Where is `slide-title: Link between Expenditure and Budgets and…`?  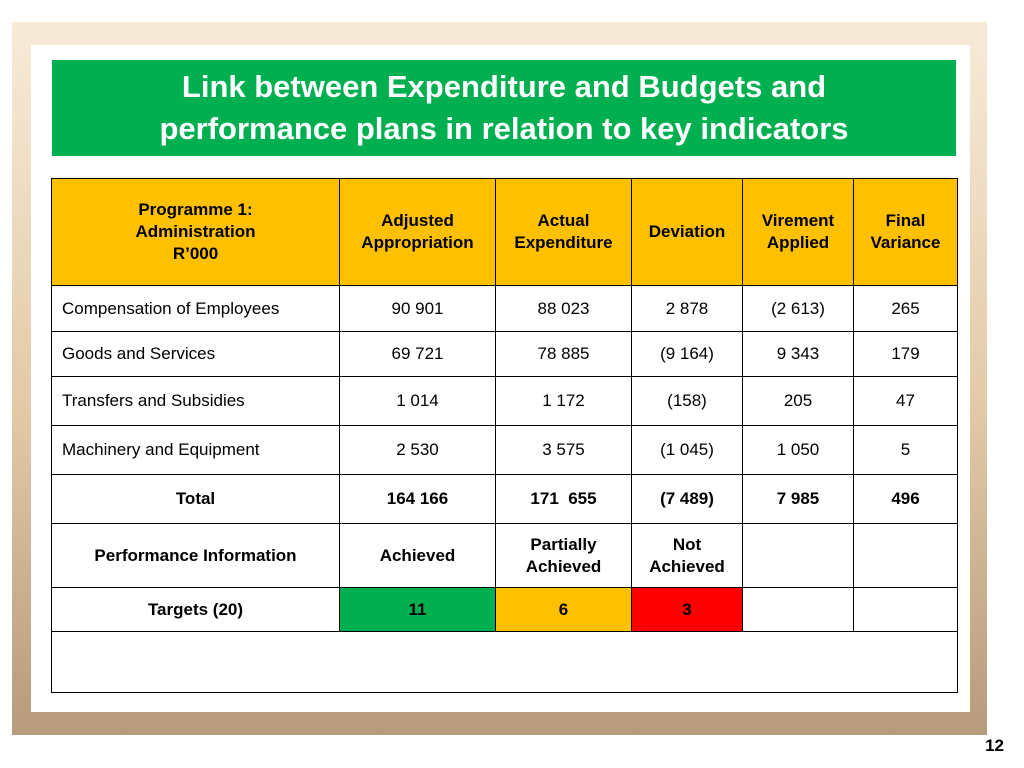
slide-title: Link between Expenditure and Budgets and… is located at coordinates (504, 108).